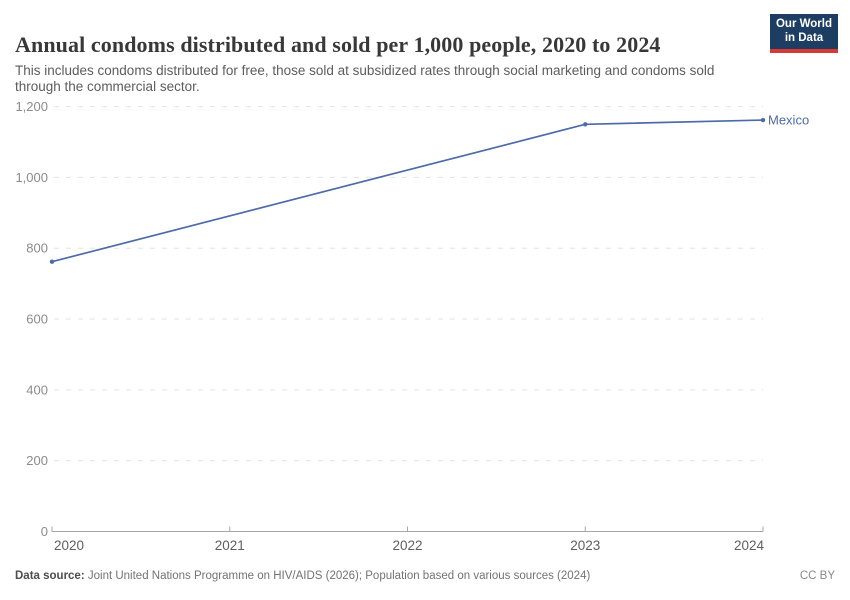 The image size is (850, 600). I want to click on x-axis-tick-label: 2021, so click(230, 545).